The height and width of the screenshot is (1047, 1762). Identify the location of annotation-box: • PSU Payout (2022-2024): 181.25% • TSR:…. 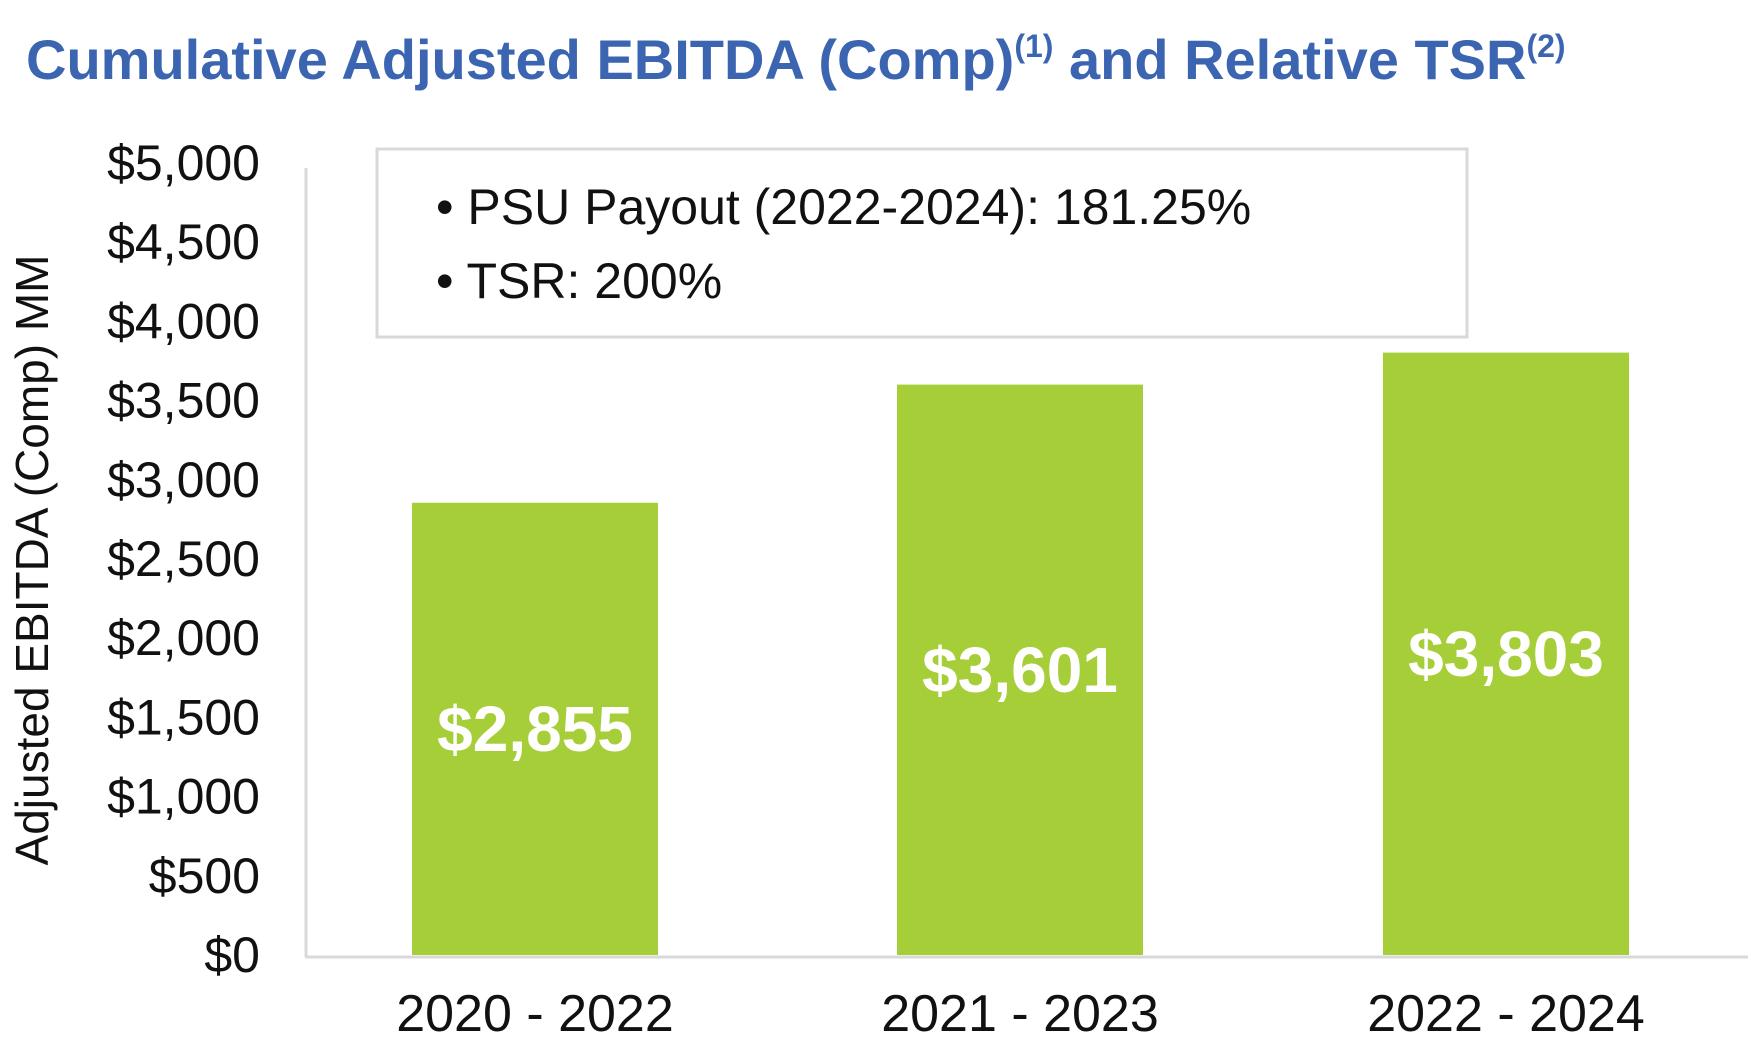
(922, 243).